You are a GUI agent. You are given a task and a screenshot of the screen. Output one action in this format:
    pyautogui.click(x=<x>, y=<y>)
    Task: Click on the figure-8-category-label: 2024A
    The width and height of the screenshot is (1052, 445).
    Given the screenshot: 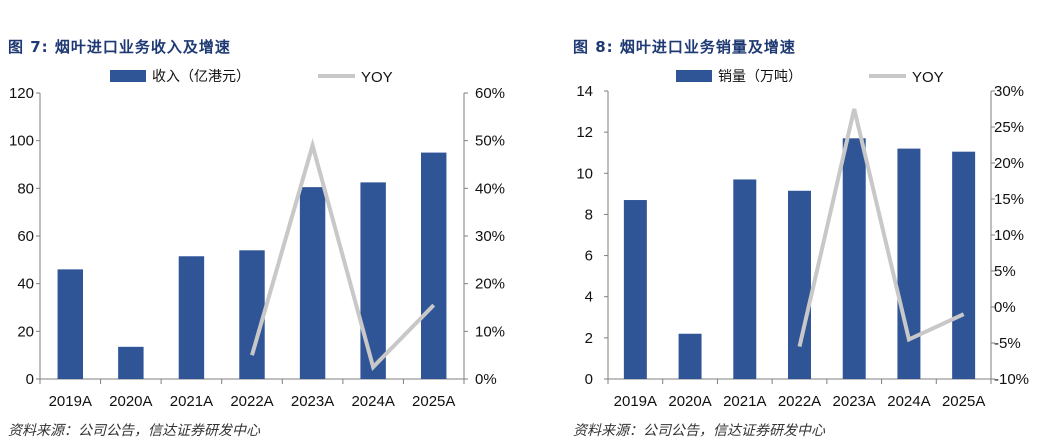 What is the action you would take?
    pyautogui.click(x=908, y=401)
    